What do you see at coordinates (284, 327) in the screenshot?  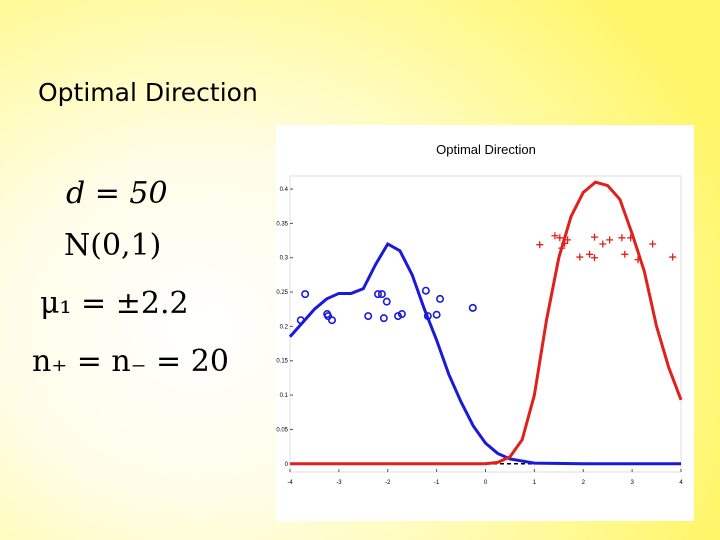 I see `y-tick-label: 0.2` at bounding box center [284, 327].